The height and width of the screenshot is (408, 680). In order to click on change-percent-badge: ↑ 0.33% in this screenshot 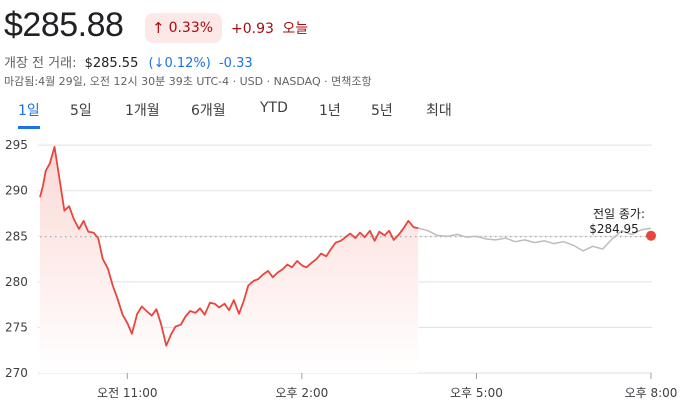, I will do `click(184, 28)`.